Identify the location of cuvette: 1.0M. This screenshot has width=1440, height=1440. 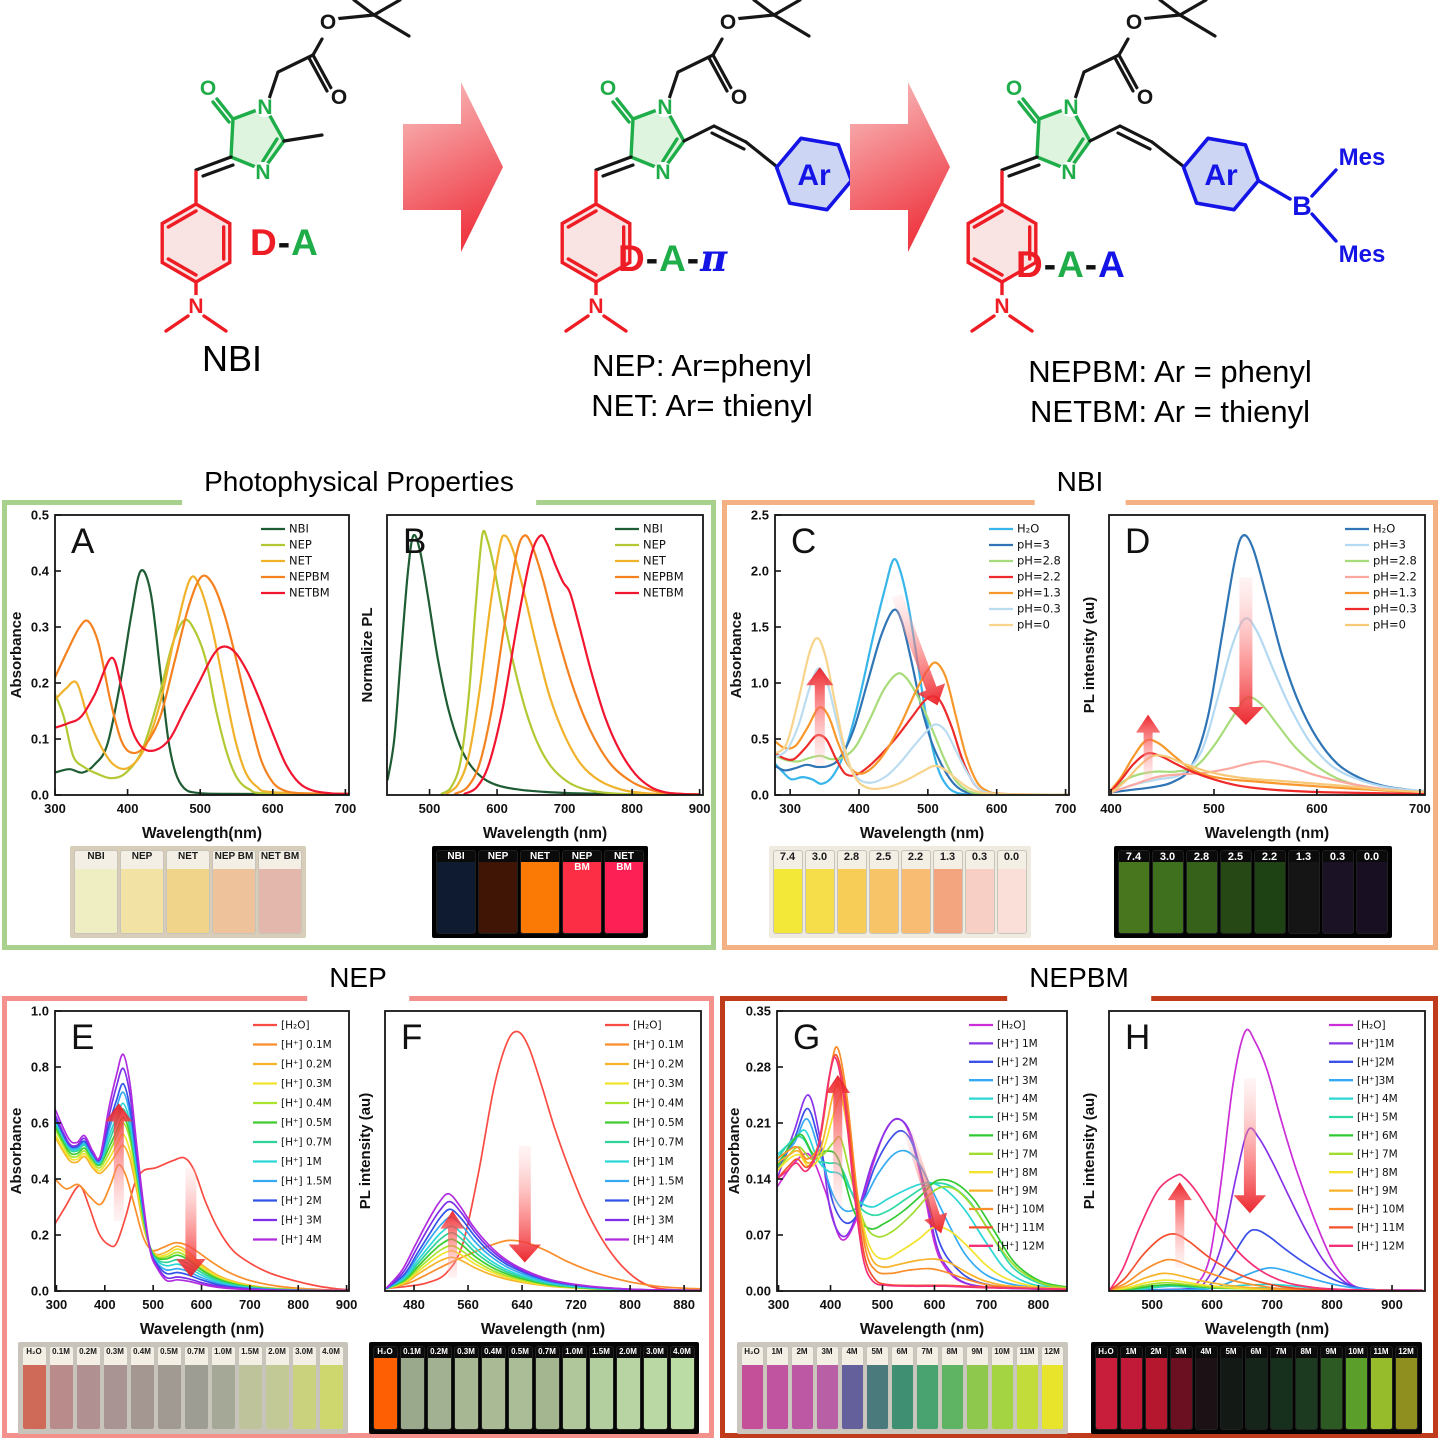
(574, 1388).